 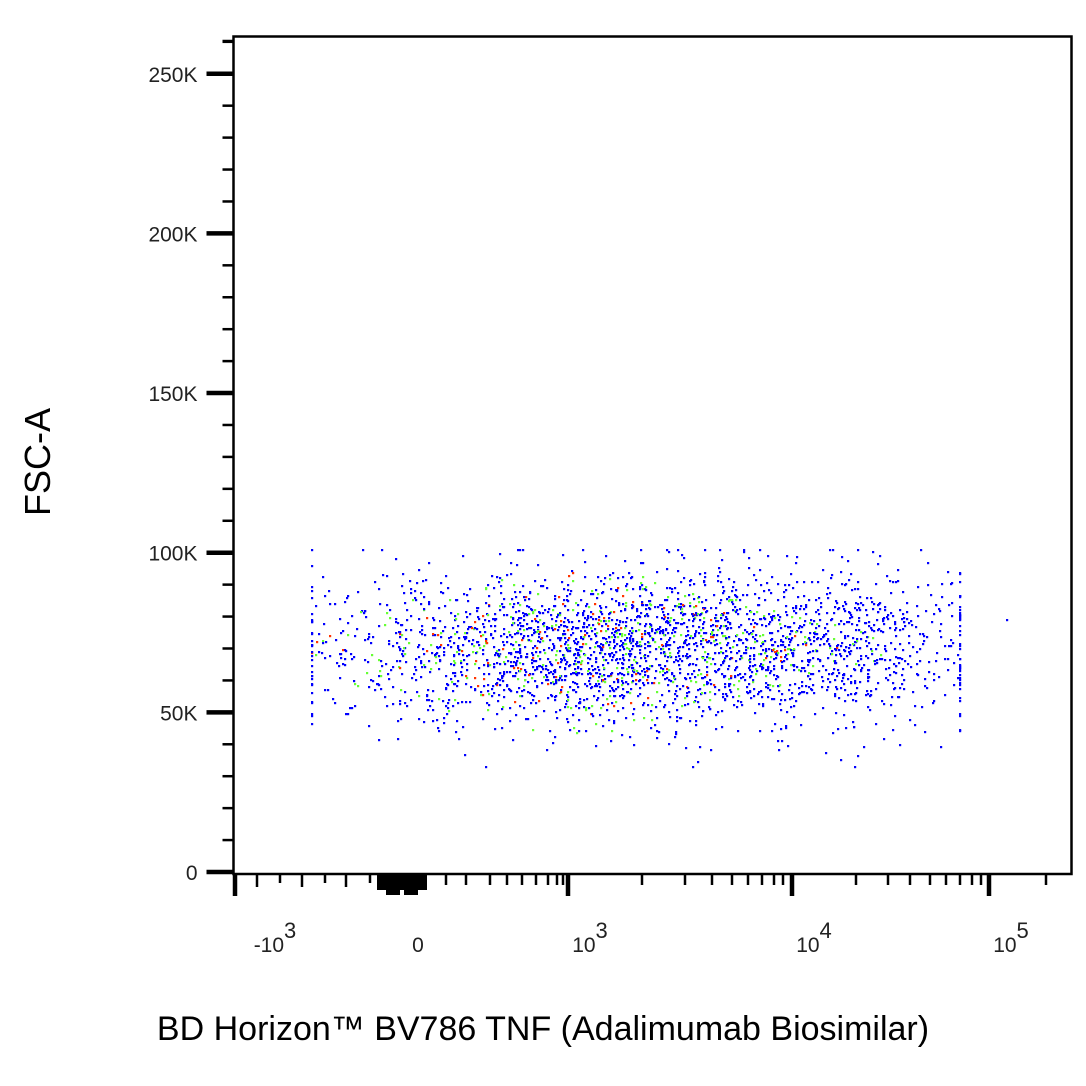 I want to click on x-tick-label: 10³, so click(x=590, y=937).